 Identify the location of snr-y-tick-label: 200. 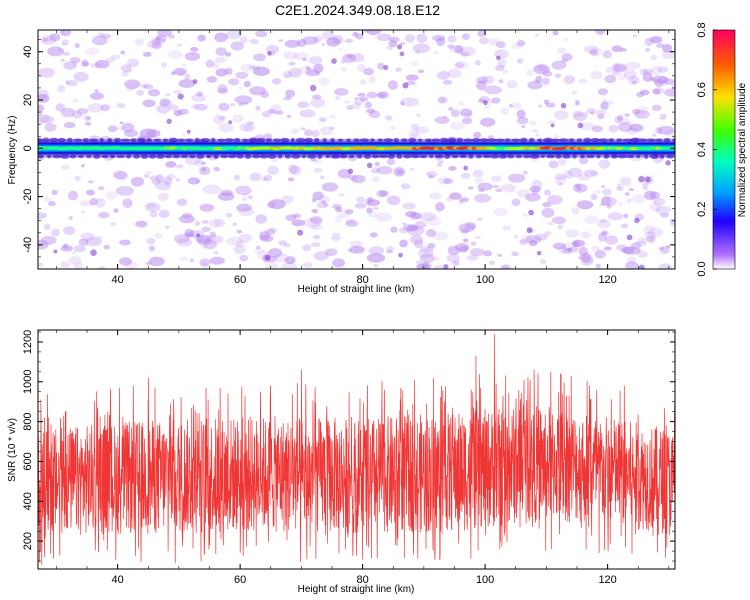
(28, 541).